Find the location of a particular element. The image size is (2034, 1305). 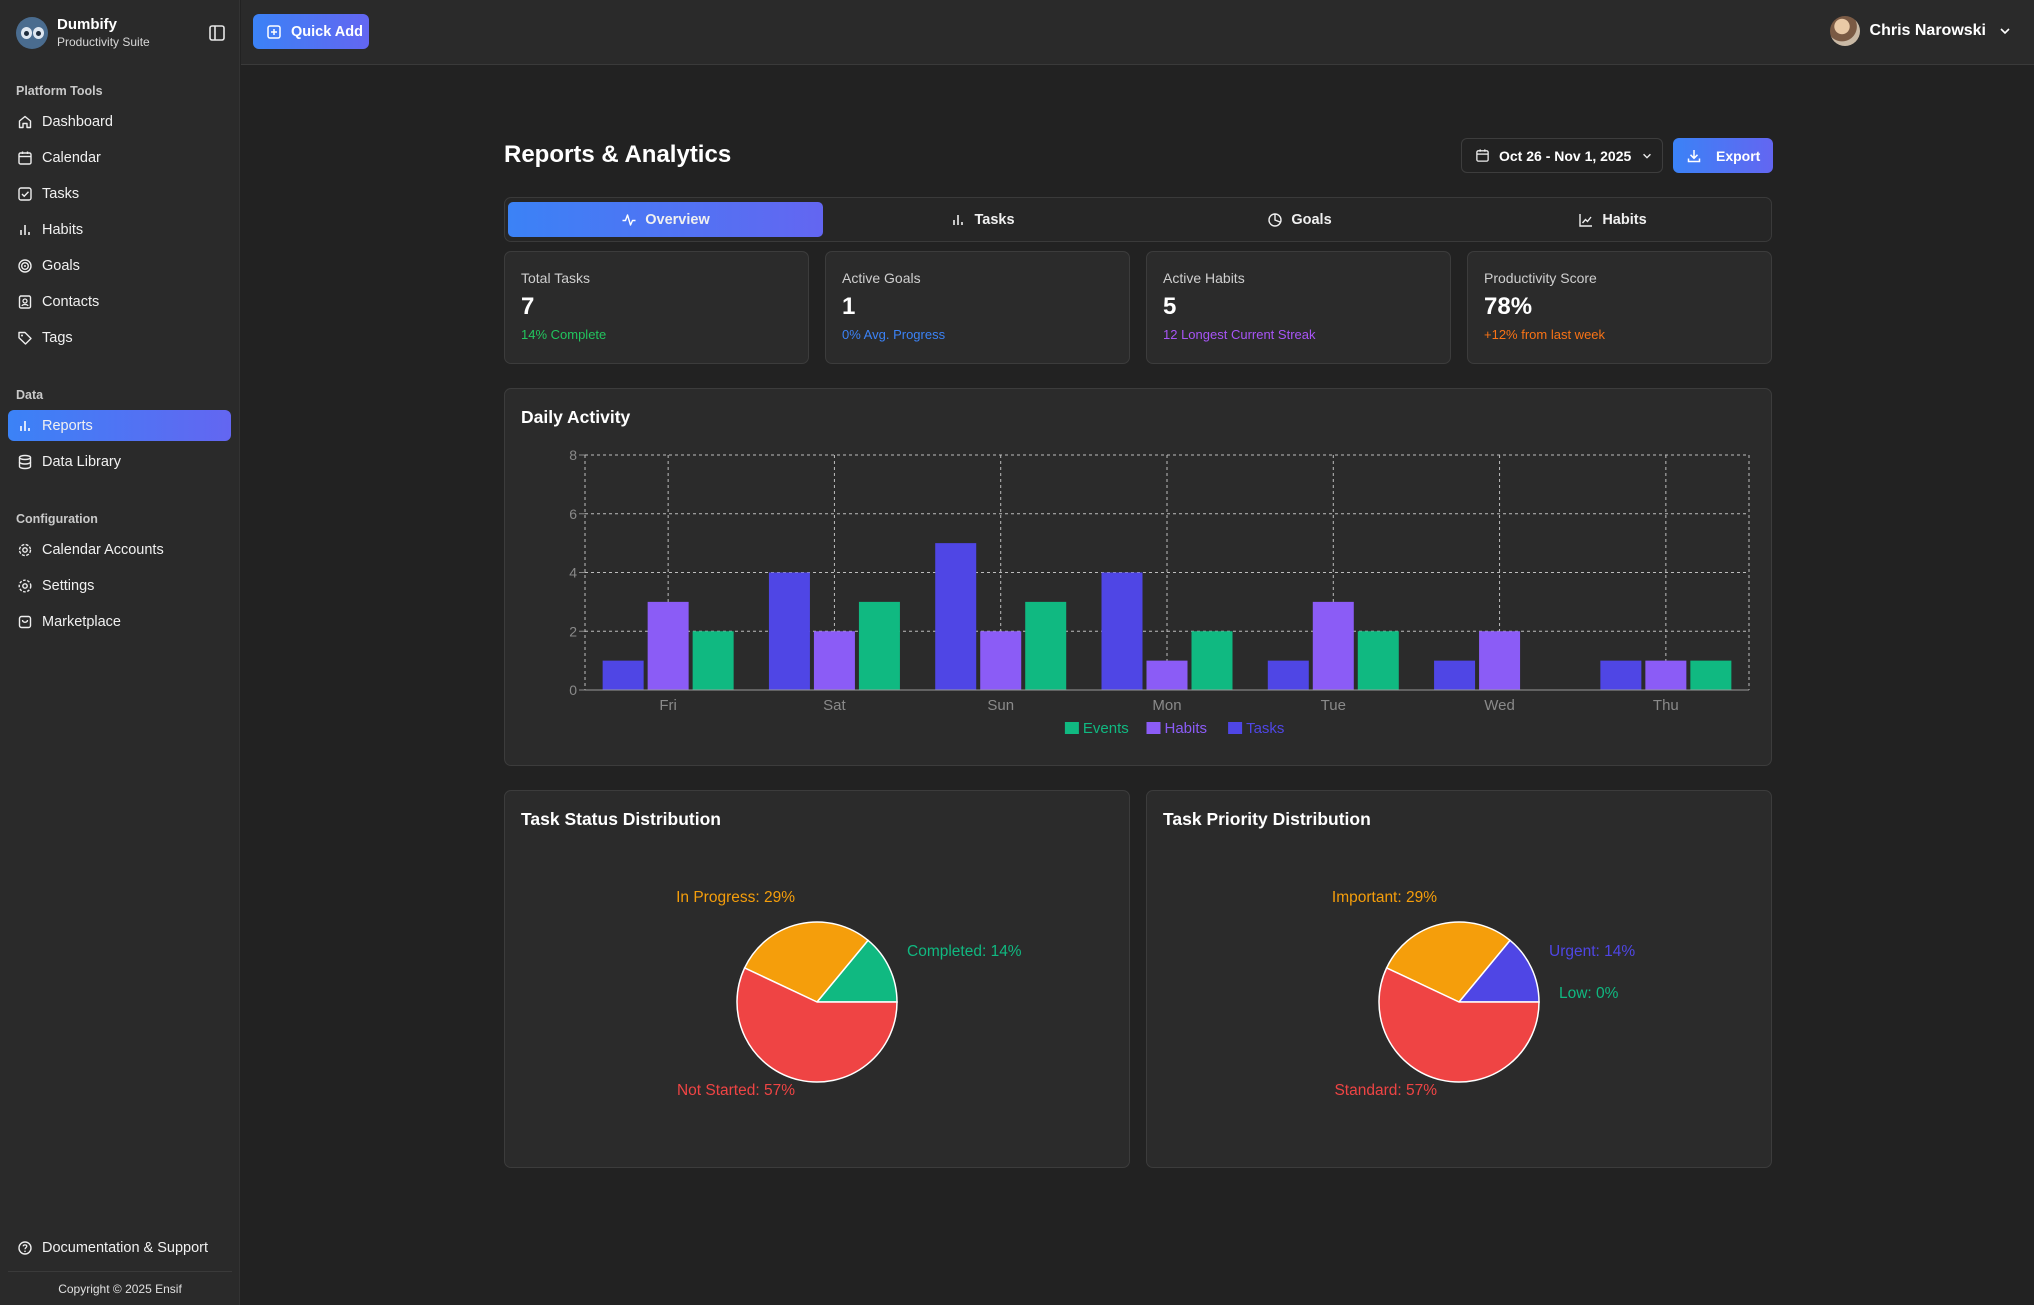

bar-events-thu is located at coordinates (1711, 675).